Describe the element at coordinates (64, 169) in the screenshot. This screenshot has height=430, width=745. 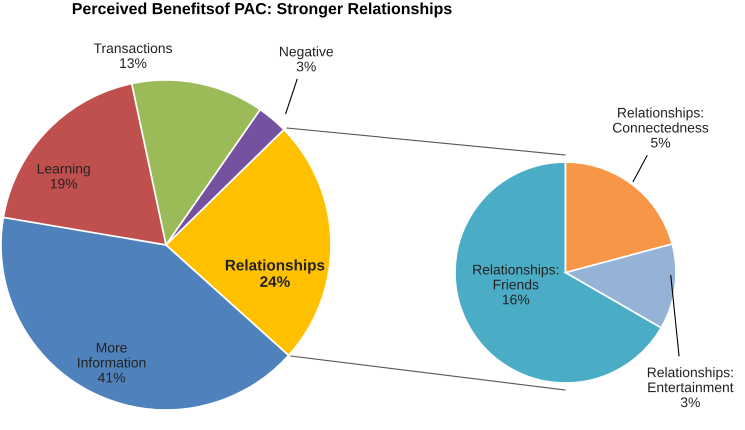
I see `slice-label: Learning` at that location.